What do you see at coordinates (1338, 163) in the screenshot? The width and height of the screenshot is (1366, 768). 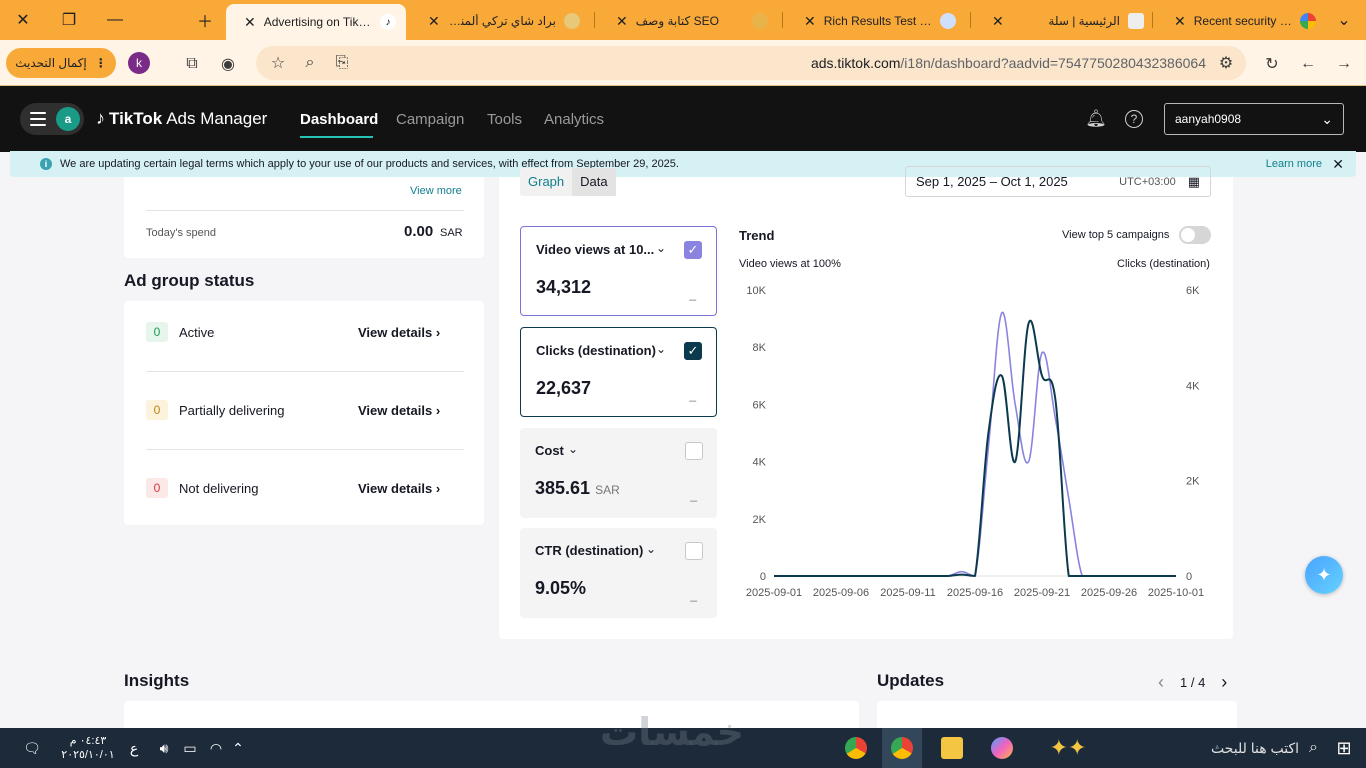 I see `close-icon: ✕` at bounding box center [1338, 163].